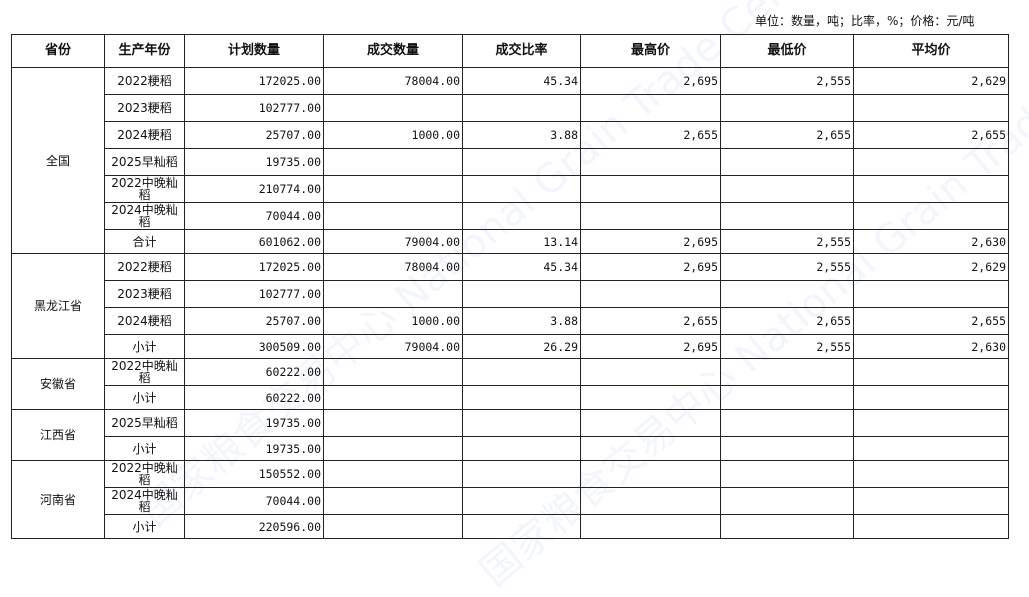  I want to click on column-header: 最高价, so click(650, 51).